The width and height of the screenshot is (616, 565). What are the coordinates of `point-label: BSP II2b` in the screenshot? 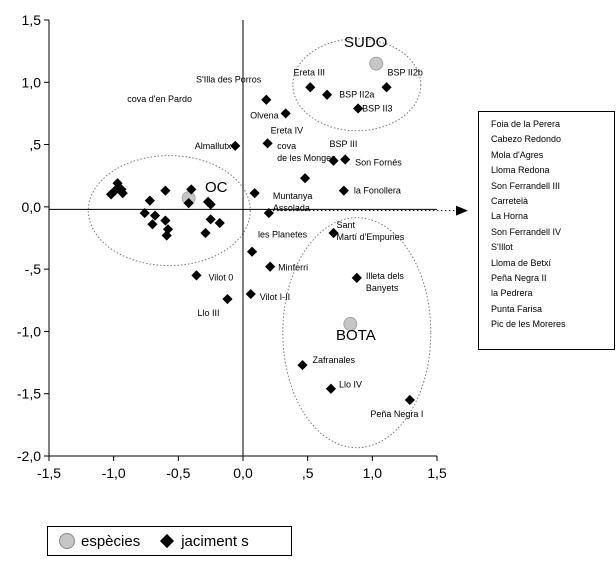 It's located at (405, 72).